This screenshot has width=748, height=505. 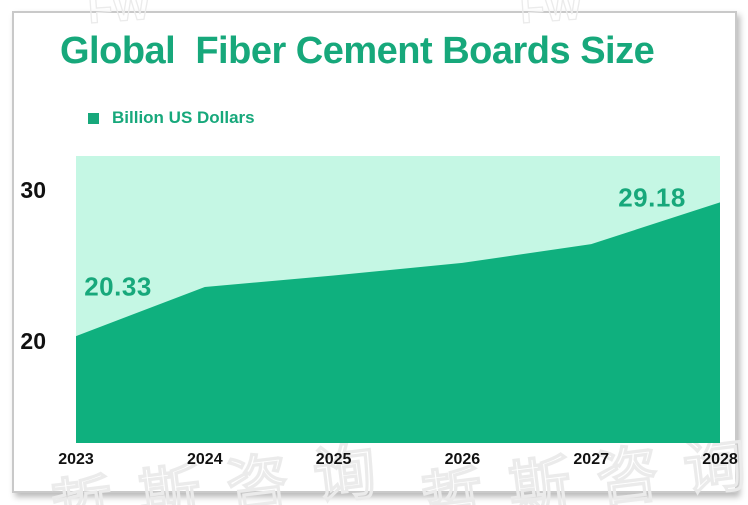 What do you see at coordinates (462, 459) in the screenshot?
I see `x-axis-label: 2026` at bounding box center [462, 459].